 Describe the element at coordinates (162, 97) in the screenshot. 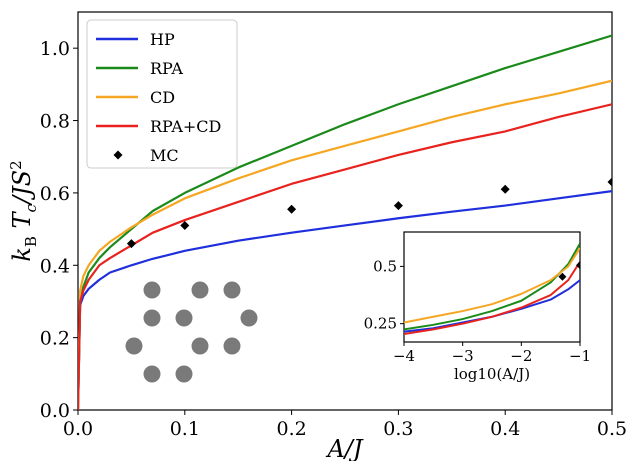

I see `legend-label: CD` at that location.